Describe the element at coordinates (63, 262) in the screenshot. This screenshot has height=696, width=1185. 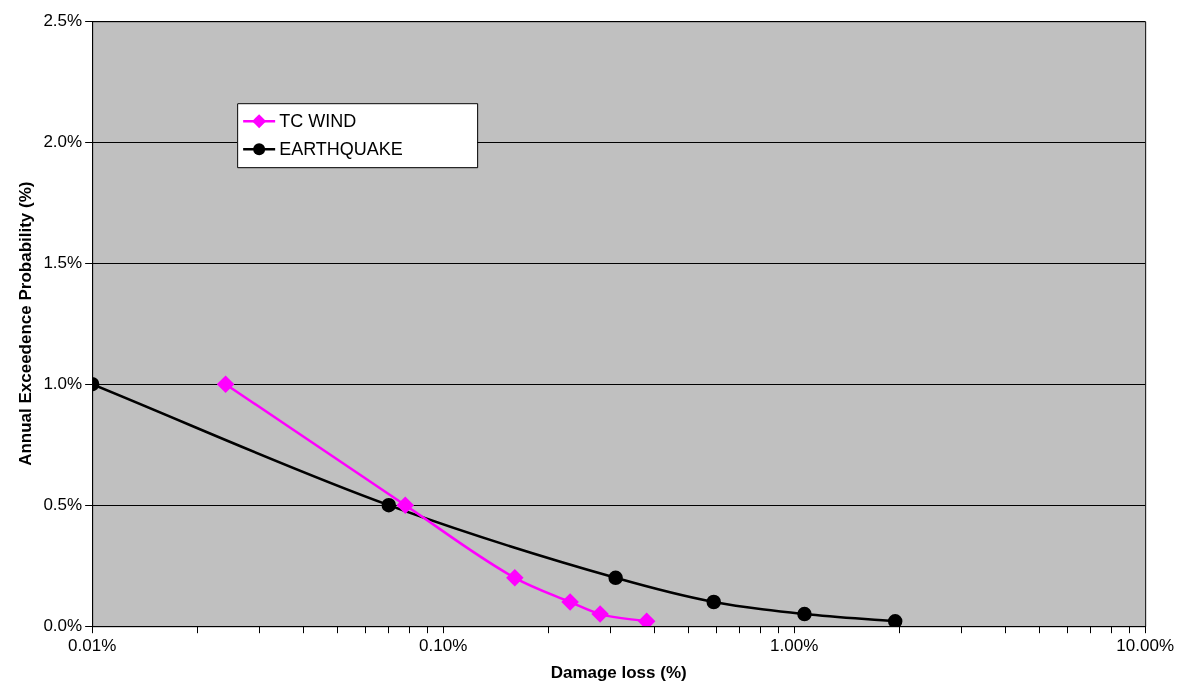
I see `y-tick-label: 1.5%` at that location.